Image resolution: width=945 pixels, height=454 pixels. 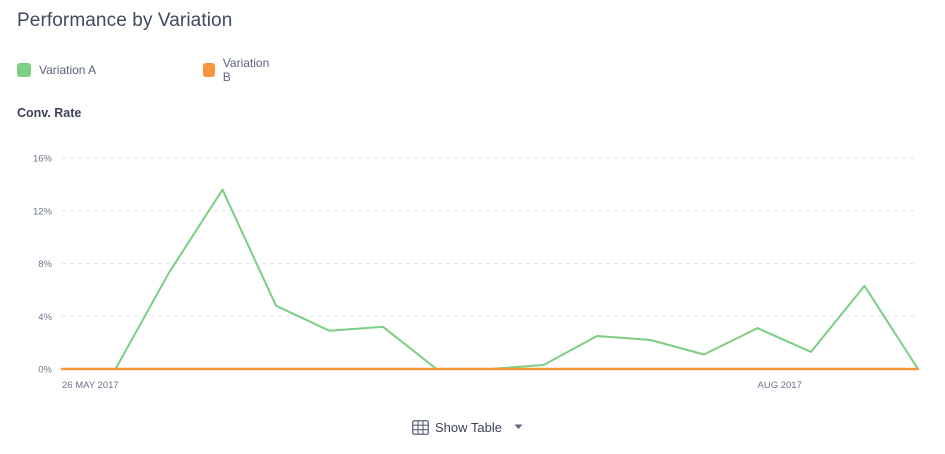 I want to click on y-tick-label-0: 0%, so click(x=45, y=370).